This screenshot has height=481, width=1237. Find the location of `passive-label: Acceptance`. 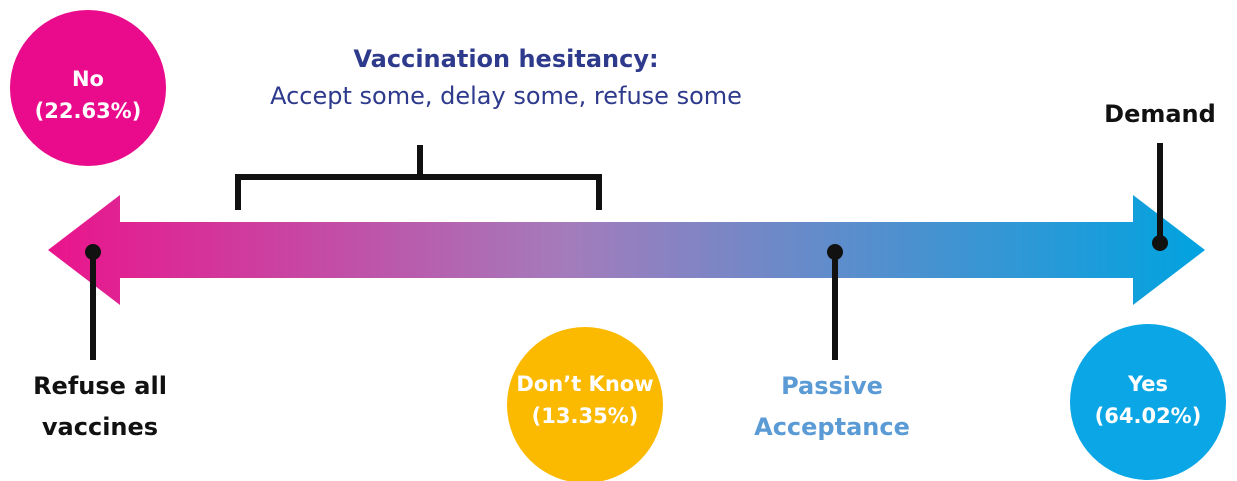

passive-label: Acceptance is located at coordinates (832, 427).